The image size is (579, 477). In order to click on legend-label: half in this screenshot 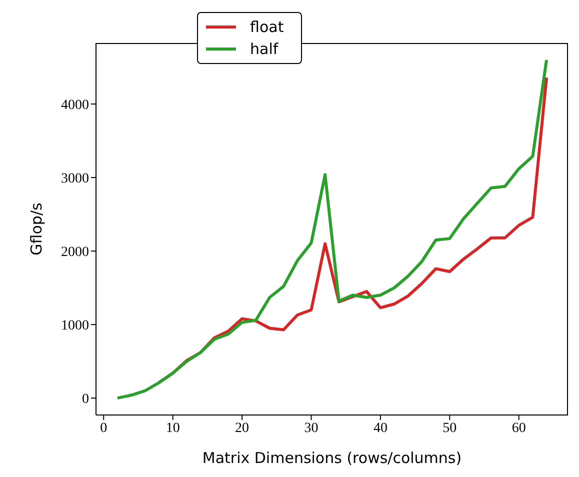, I will do `click(264, 49)`.